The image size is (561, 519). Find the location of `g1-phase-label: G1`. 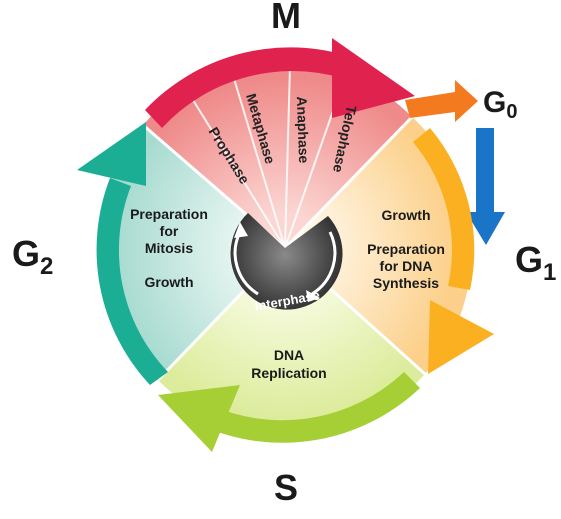

g1-phase-label: G1 is located at coordinates (535, 262).